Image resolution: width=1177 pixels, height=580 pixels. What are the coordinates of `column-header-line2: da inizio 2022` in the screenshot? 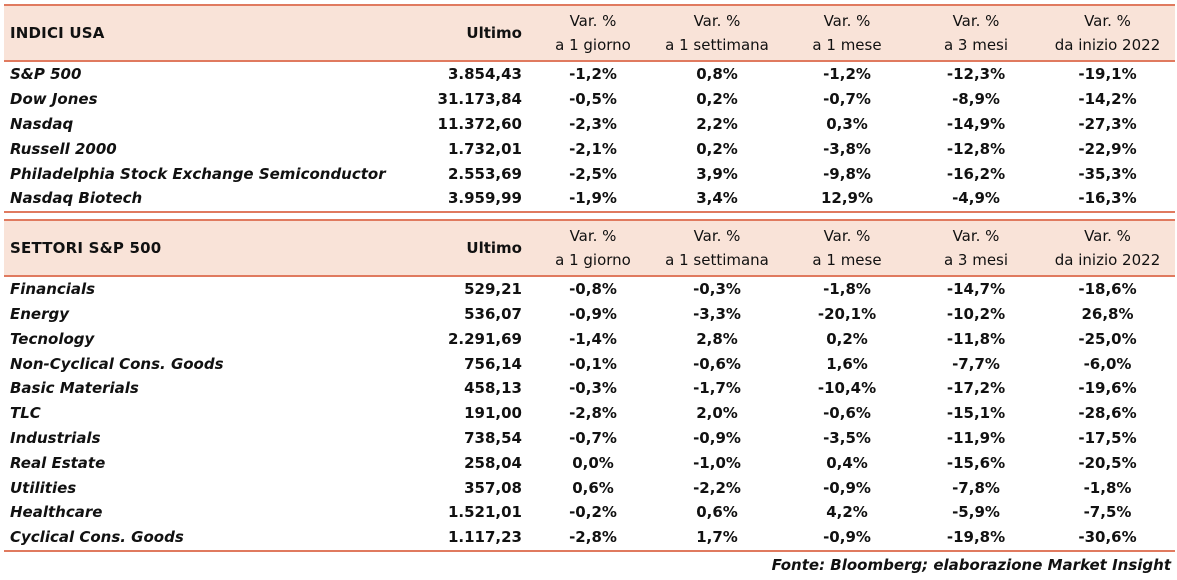 It's located at (1107, 259).